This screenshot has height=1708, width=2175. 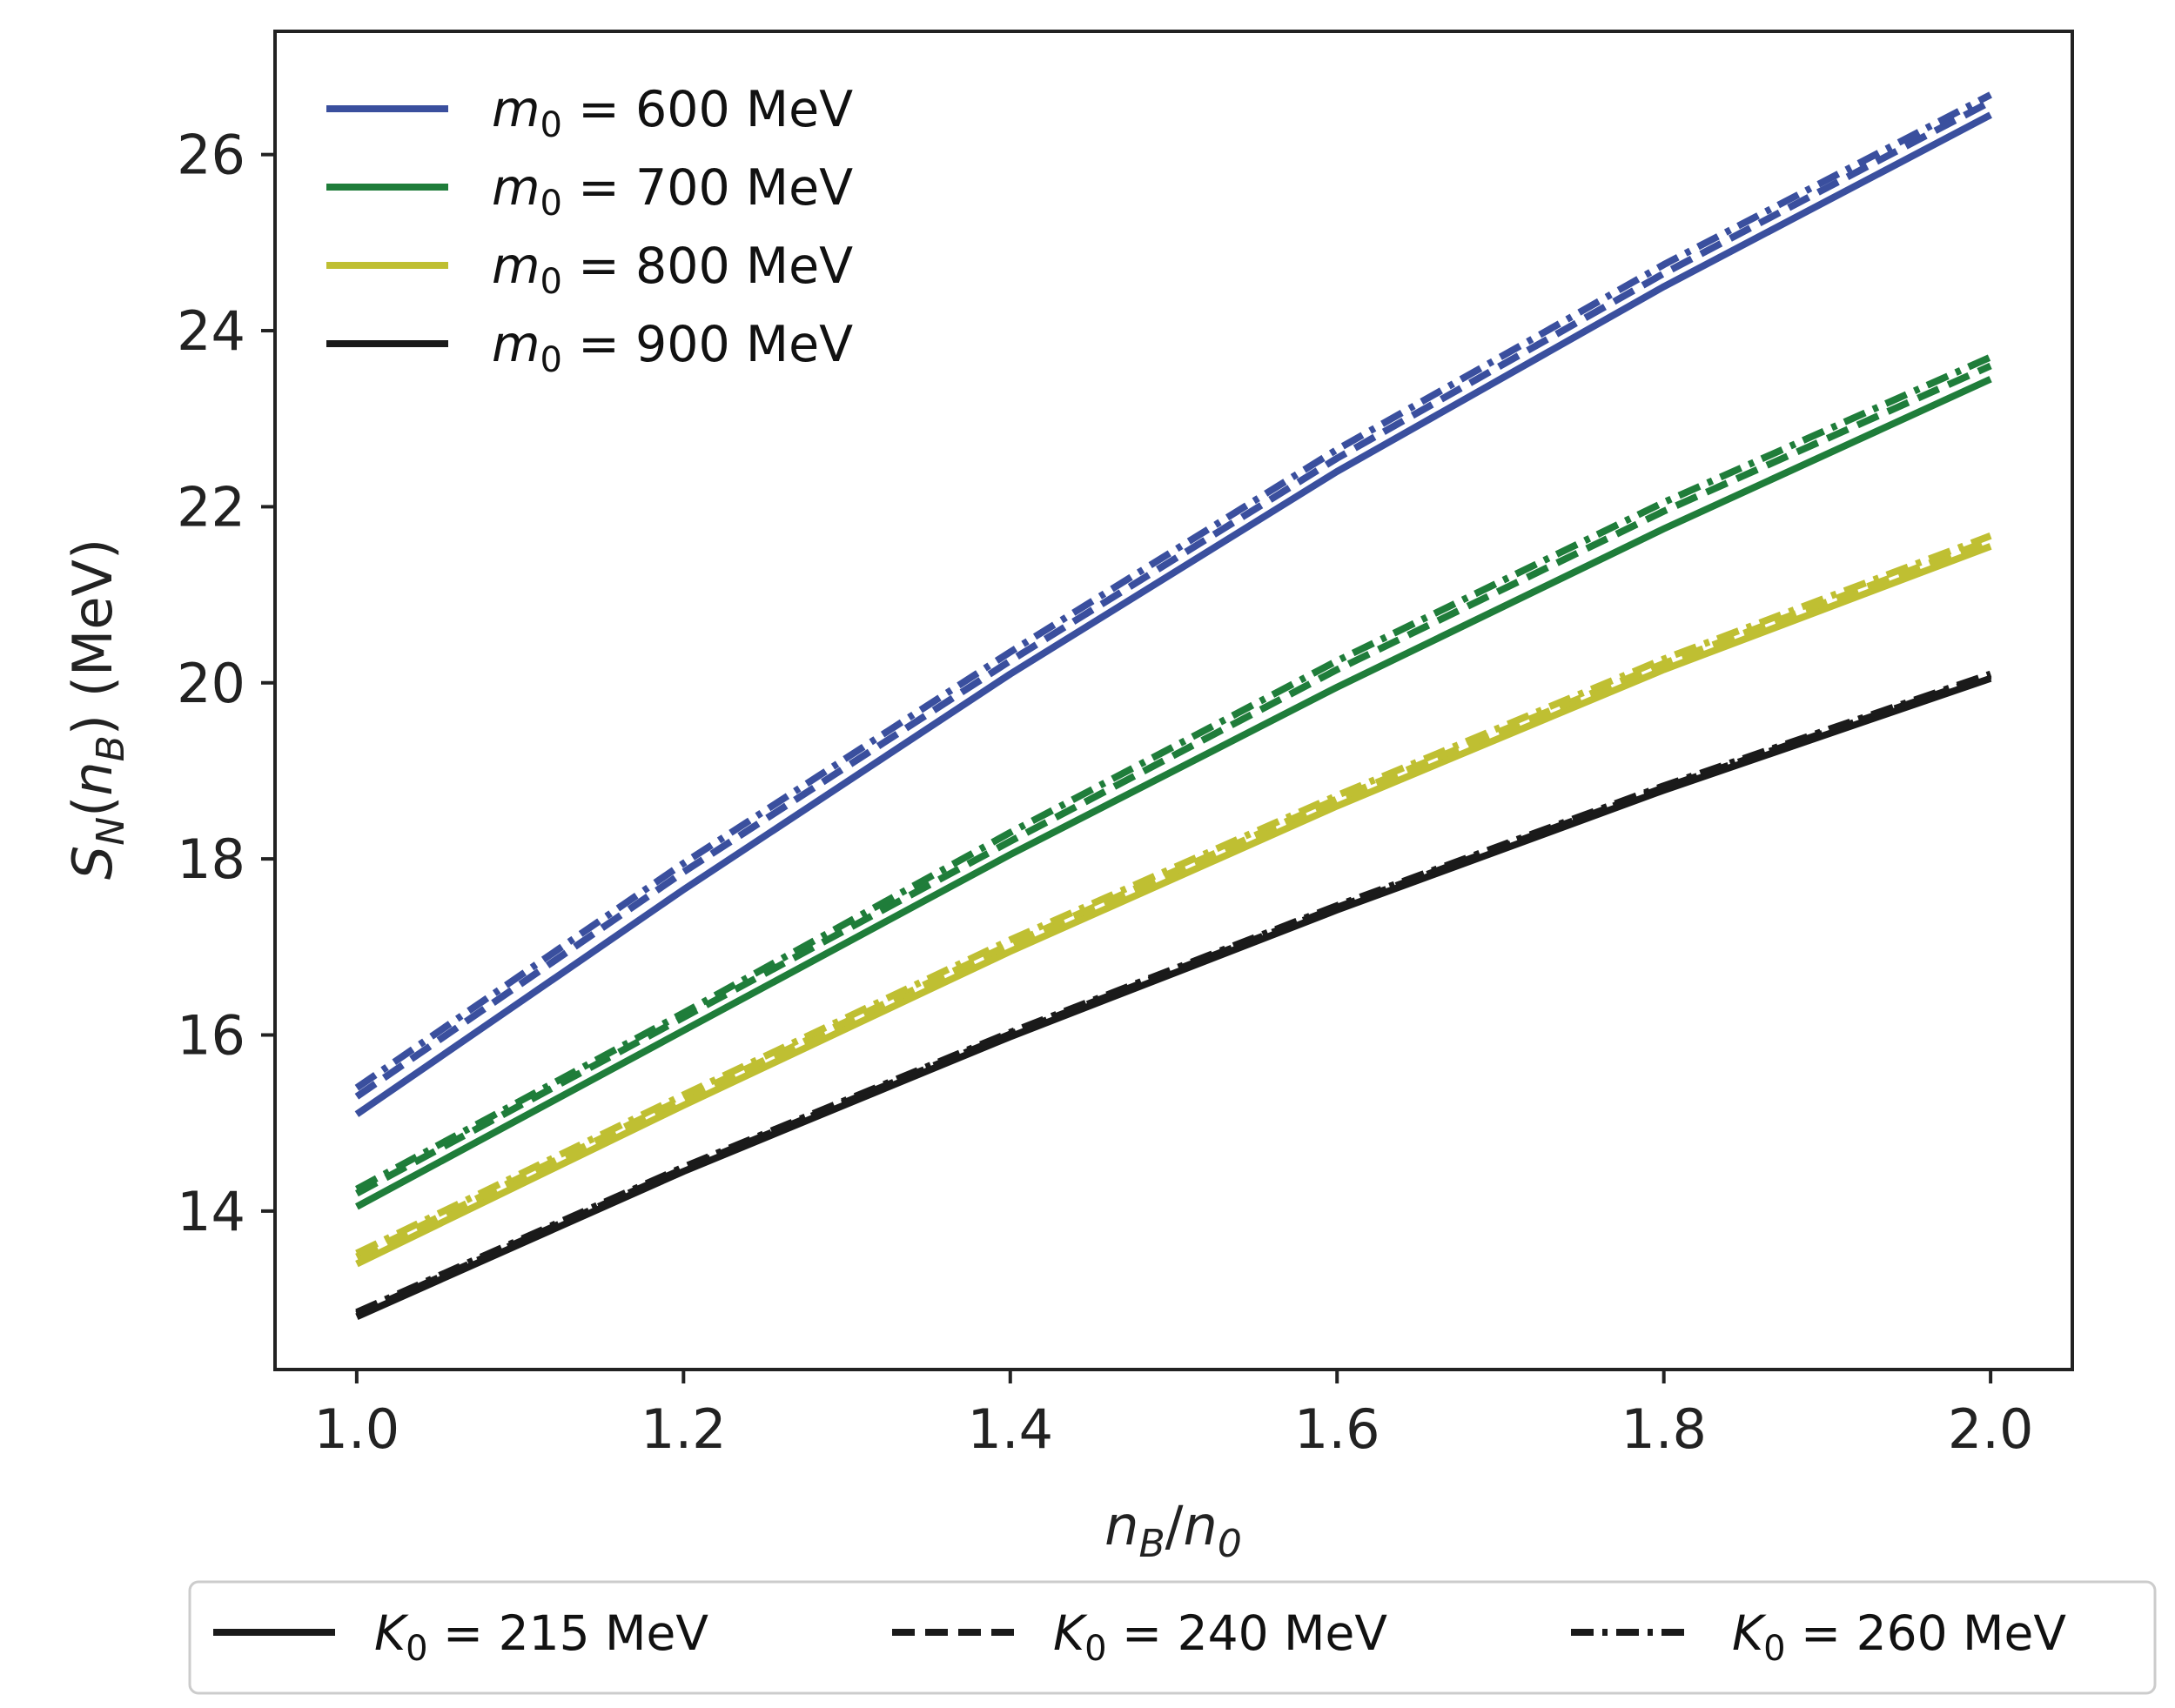 What do you see at coordinates (1174, 1416) in the screenshot?
I see `x-axis-ticks: 1.0 1.2 1.4 1.6 1.8 2.0` at bounding box center [1174, 1416].